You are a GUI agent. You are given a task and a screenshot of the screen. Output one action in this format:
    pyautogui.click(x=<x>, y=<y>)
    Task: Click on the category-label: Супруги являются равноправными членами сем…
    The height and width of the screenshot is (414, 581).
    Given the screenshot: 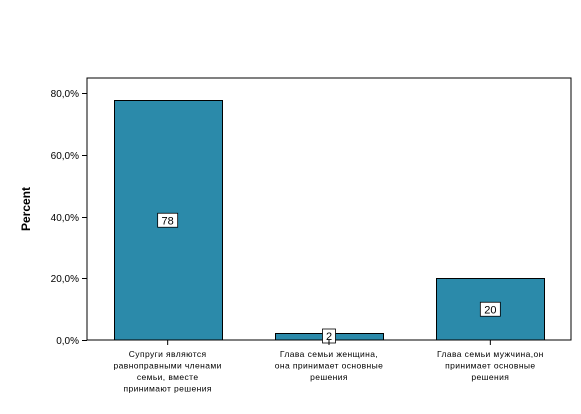 What is the action you would take?
    pyautogui.click(x=168, y=371)
    